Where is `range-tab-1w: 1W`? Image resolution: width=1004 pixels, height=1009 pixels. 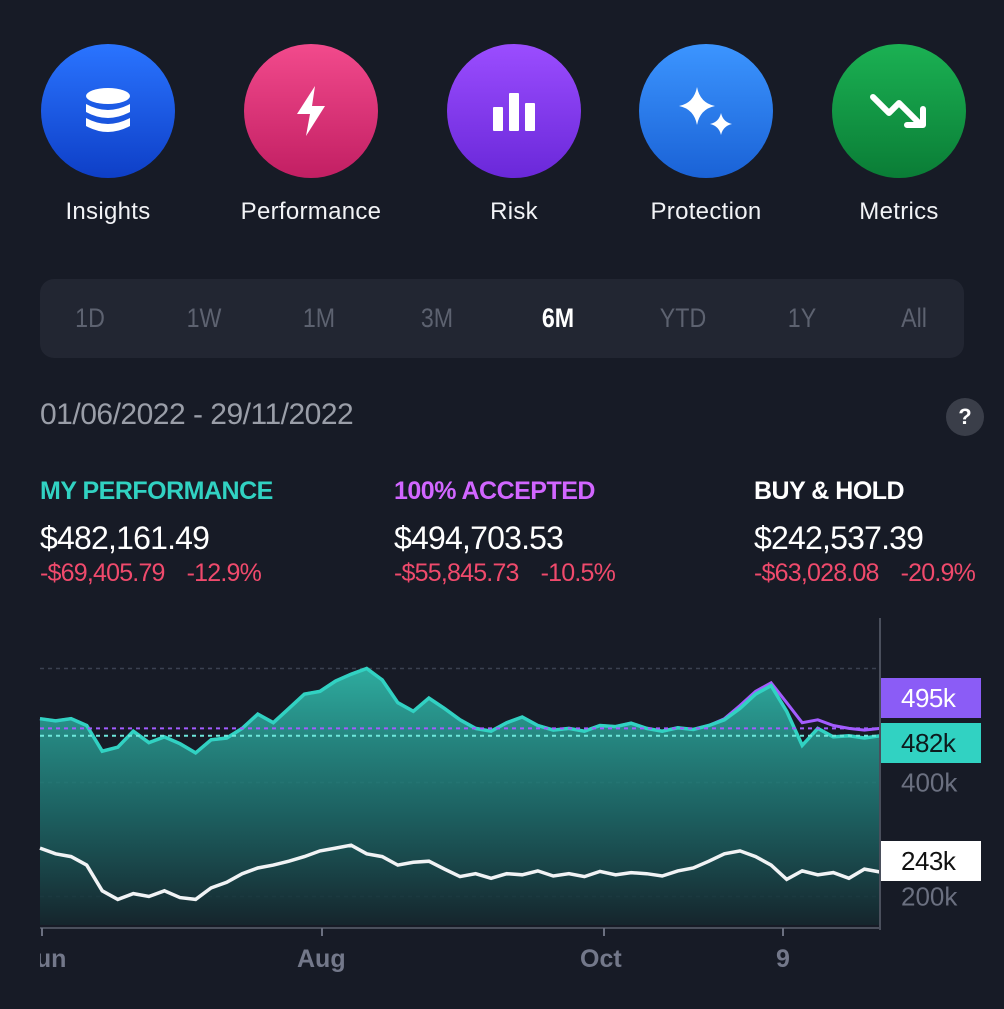
range-tab-1w: 1W is located at coordinates (204, 318).